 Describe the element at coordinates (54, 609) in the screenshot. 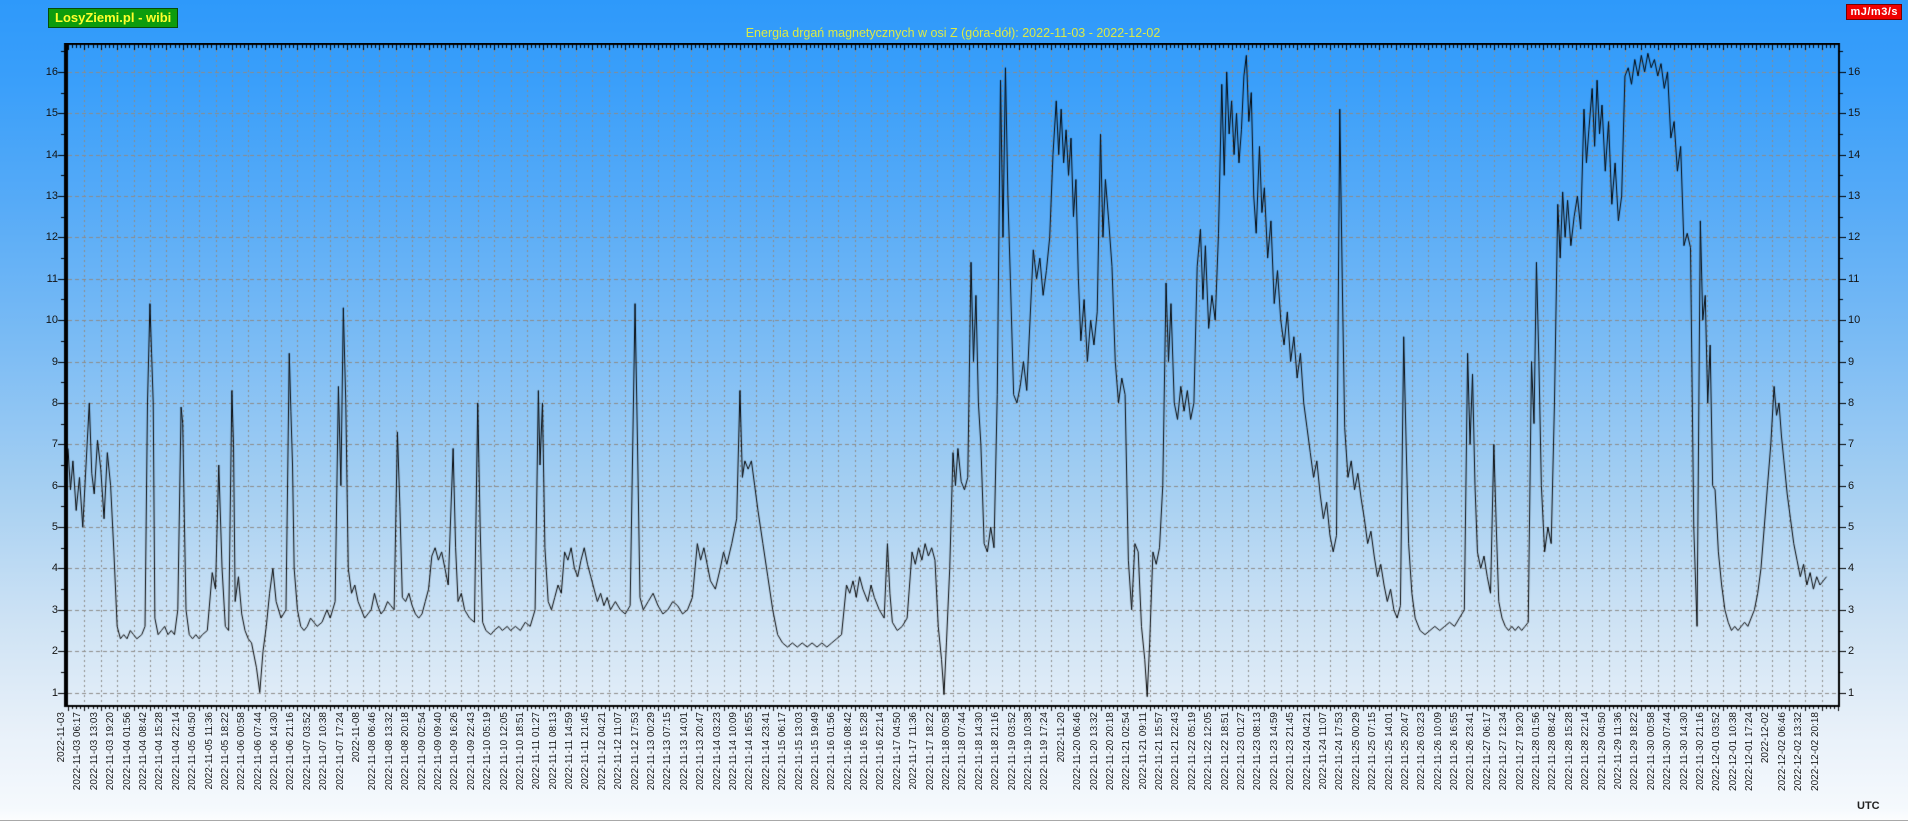

I see `y-tick-label-left: 3` at that location.